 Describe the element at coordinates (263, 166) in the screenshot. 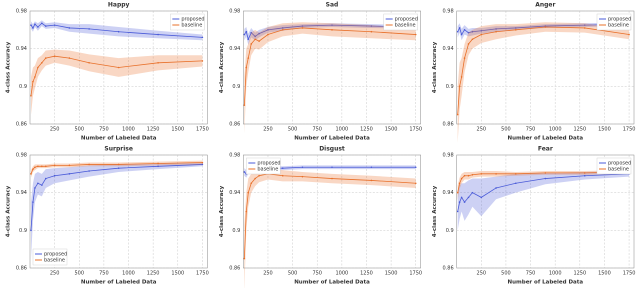

I see `legend-box` at that location.